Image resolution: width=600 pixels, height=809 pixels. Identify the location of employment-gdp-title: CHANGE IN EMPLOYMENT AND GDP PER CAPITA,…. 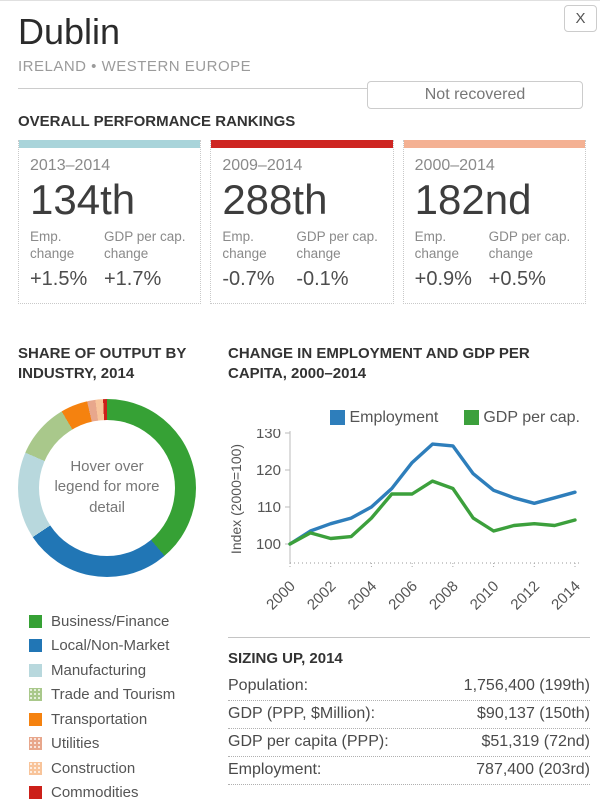
(379, 364).